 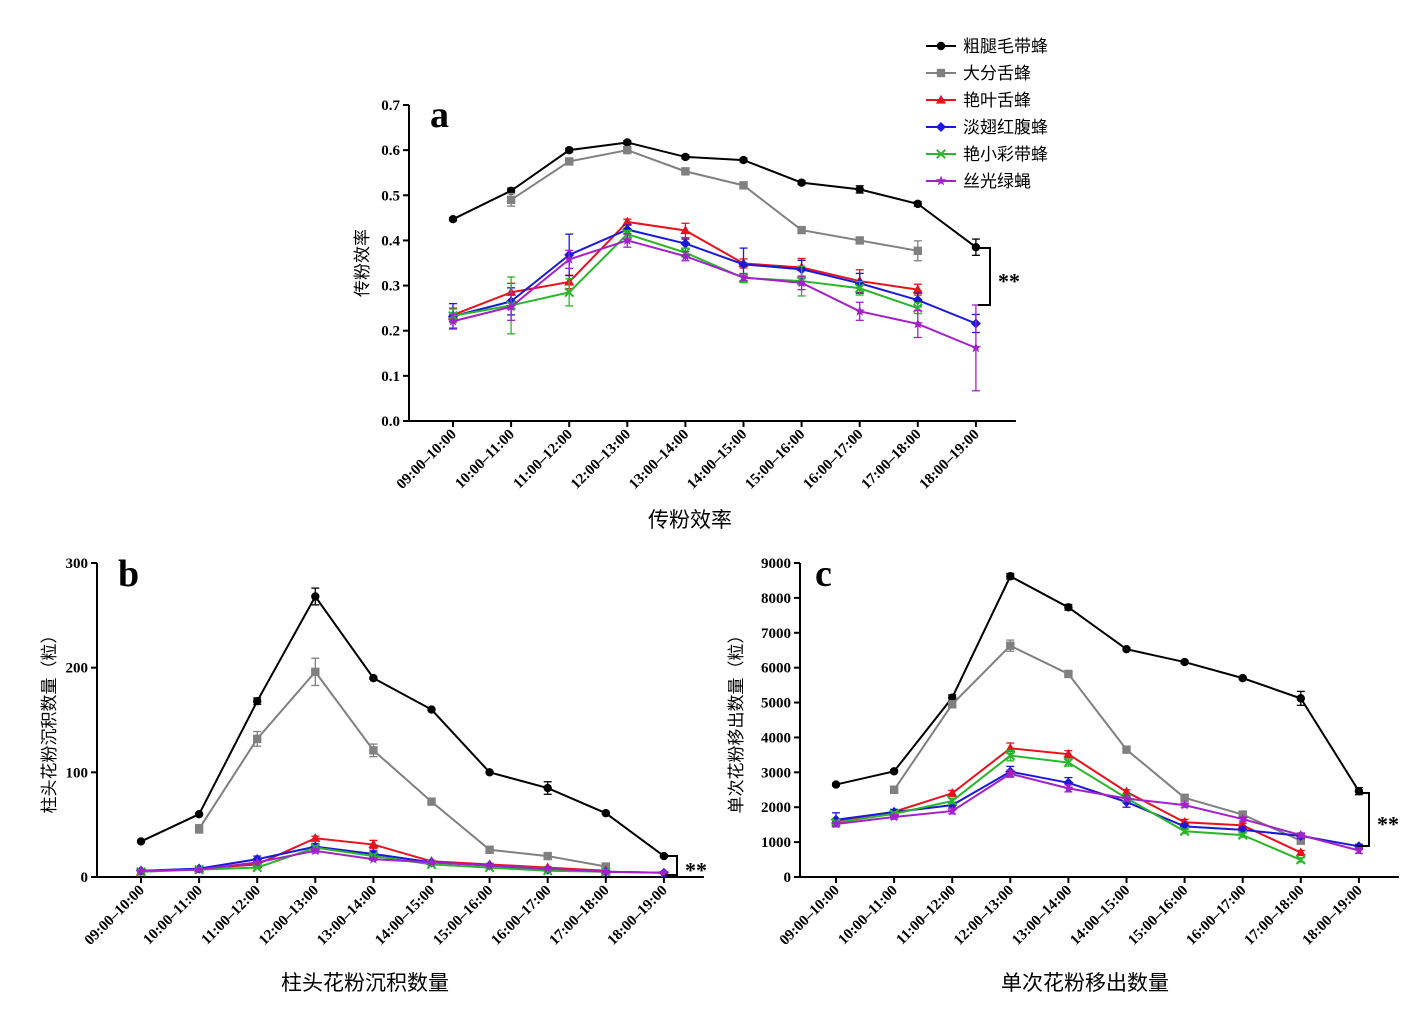 I want to click on legend-label: 大分舌蜂, so click(x=997, y=74).